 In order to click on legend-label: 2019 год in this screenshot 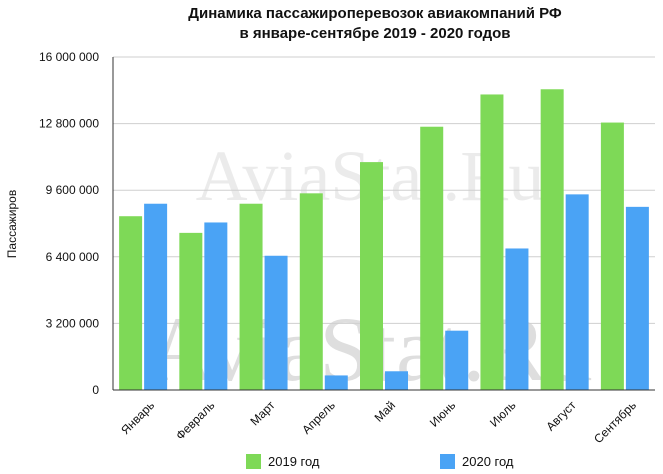, I will do `click(294, 461)`.